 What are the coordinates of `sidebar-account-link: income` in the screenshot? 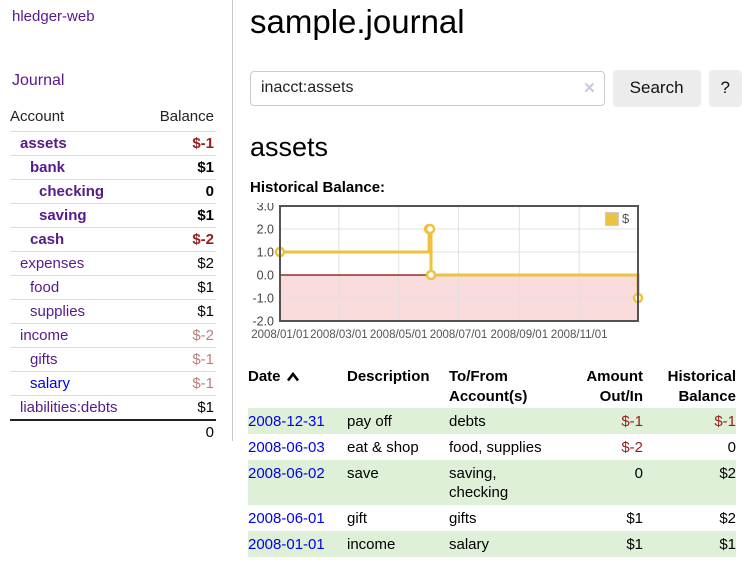 It's located at (44, 335).